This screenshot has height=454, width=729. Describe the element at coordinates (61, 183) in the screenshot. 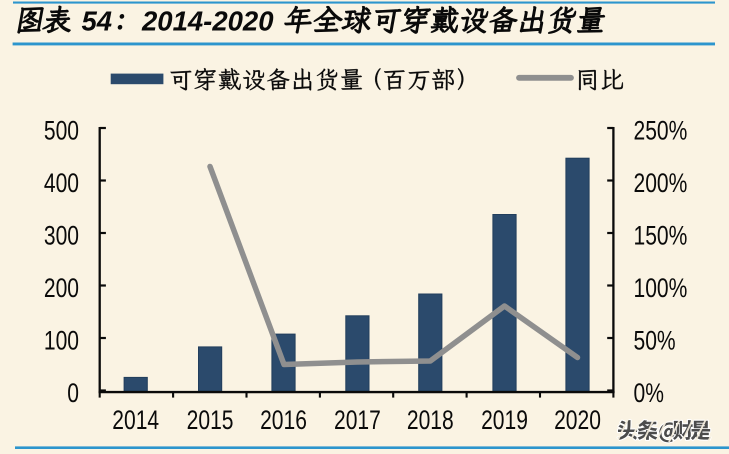

I see `svg-text: 400` at that location.